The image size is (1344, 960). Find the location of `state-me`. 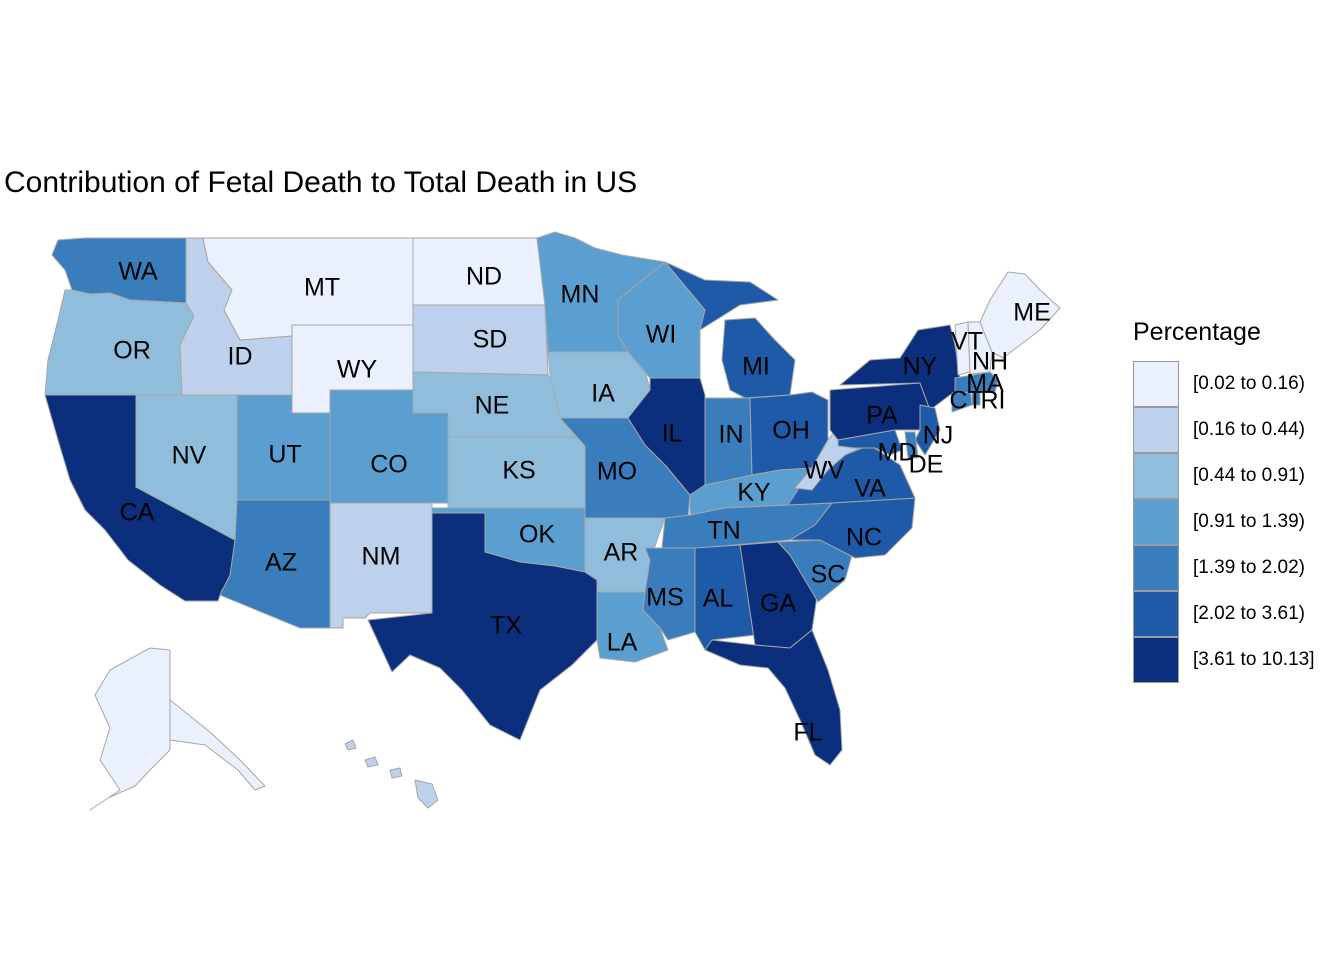

state-me is located at coordinates (1020, 315).